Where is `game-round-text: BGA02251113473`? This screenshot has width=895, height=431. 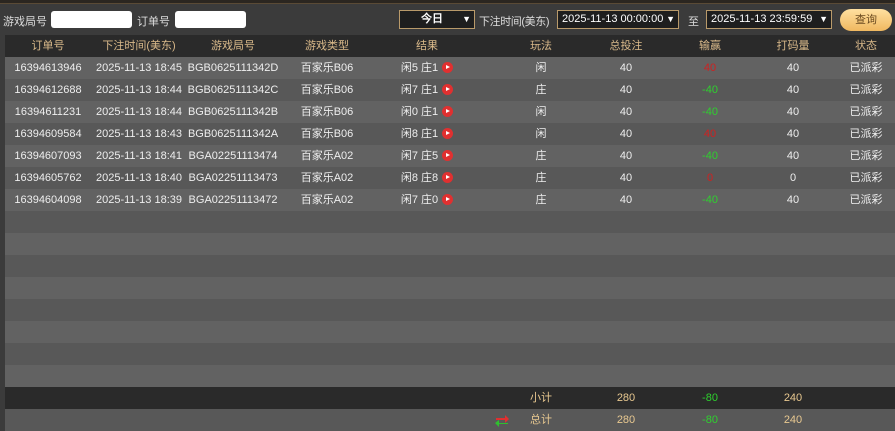
game-round-text: BGA02251113473 is located at coordinates (233, 178).